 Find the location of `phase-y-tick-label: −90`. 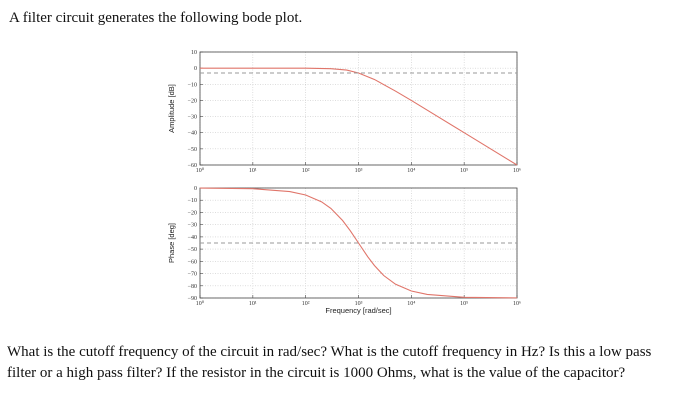

phase-y-tick-label: −90 is located at coordinates (192, 299).